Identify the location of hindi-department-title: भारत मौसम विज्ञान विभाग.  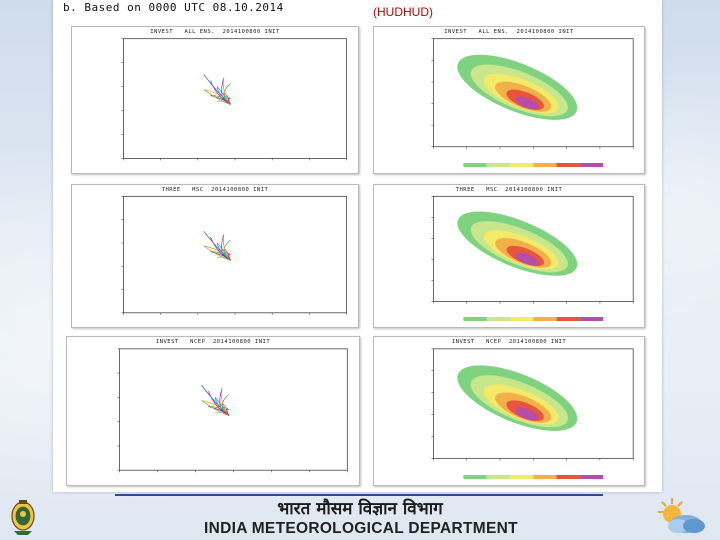
(360, 508).